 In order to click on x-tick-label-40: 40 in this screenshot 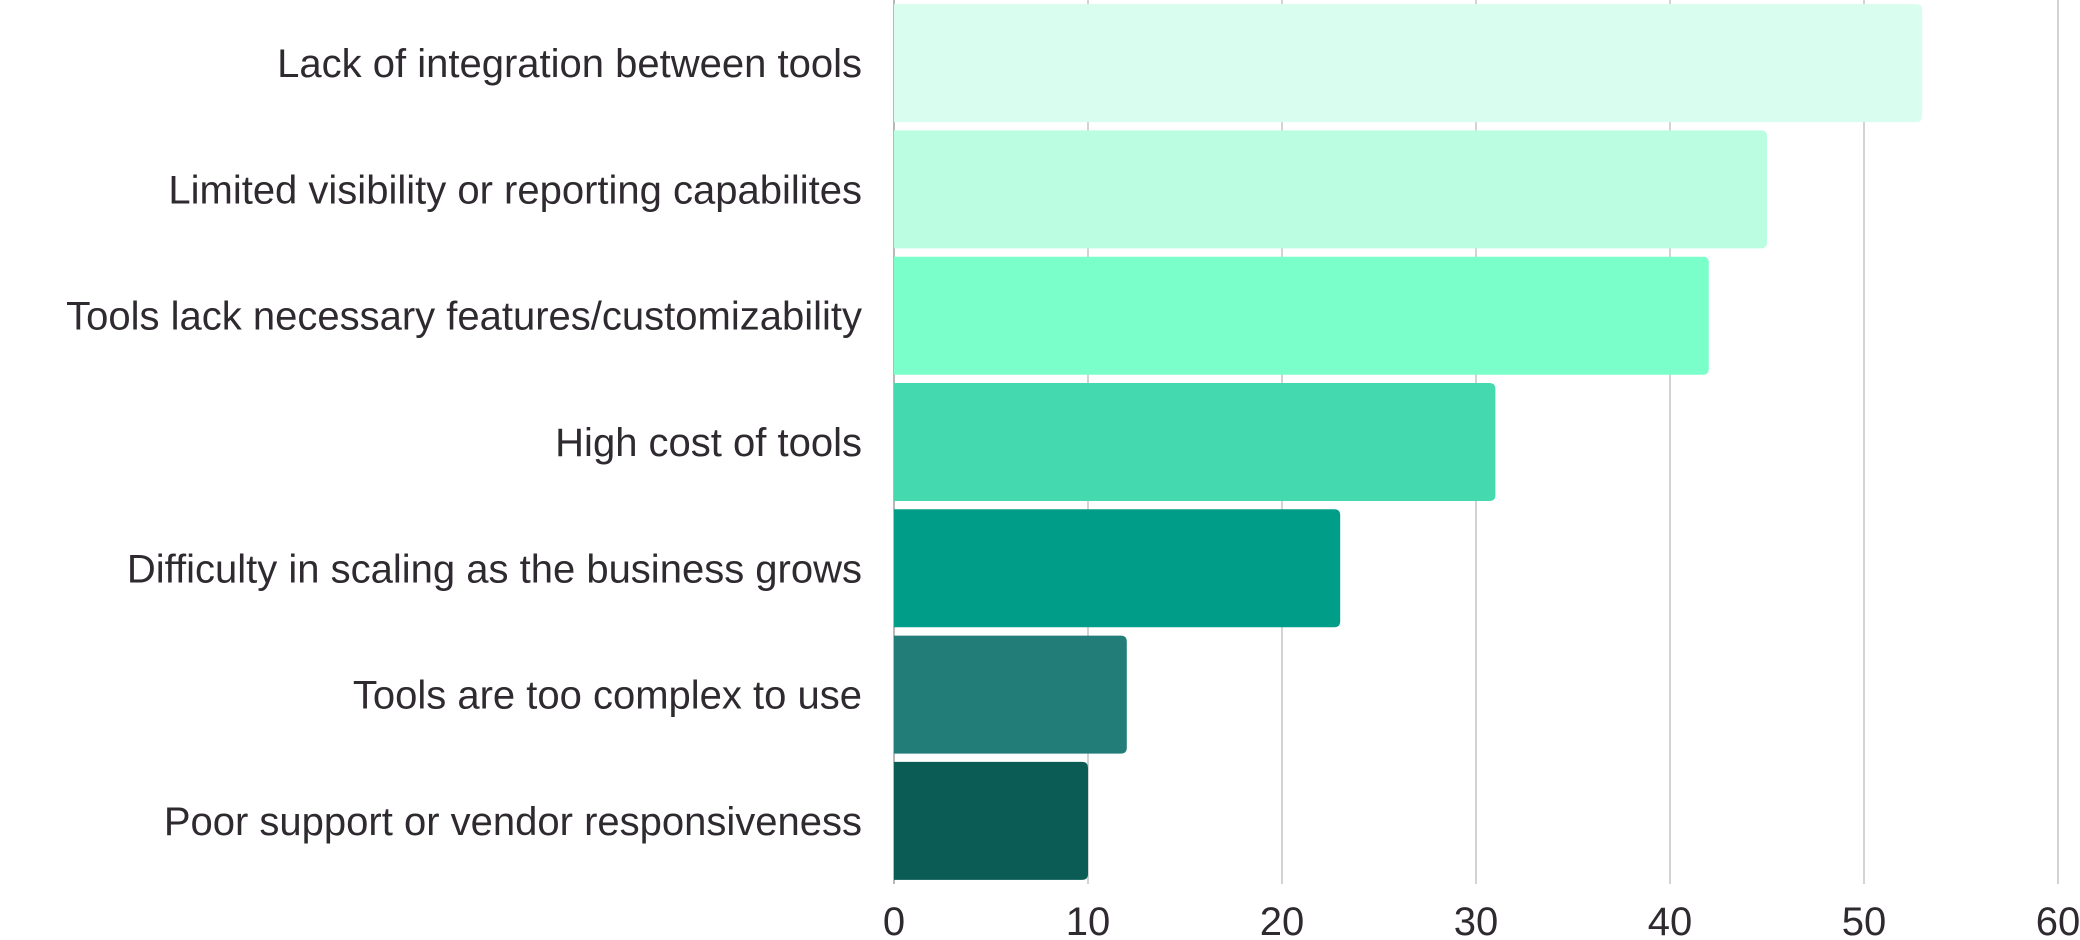, I will do `click(1670, 920)`.